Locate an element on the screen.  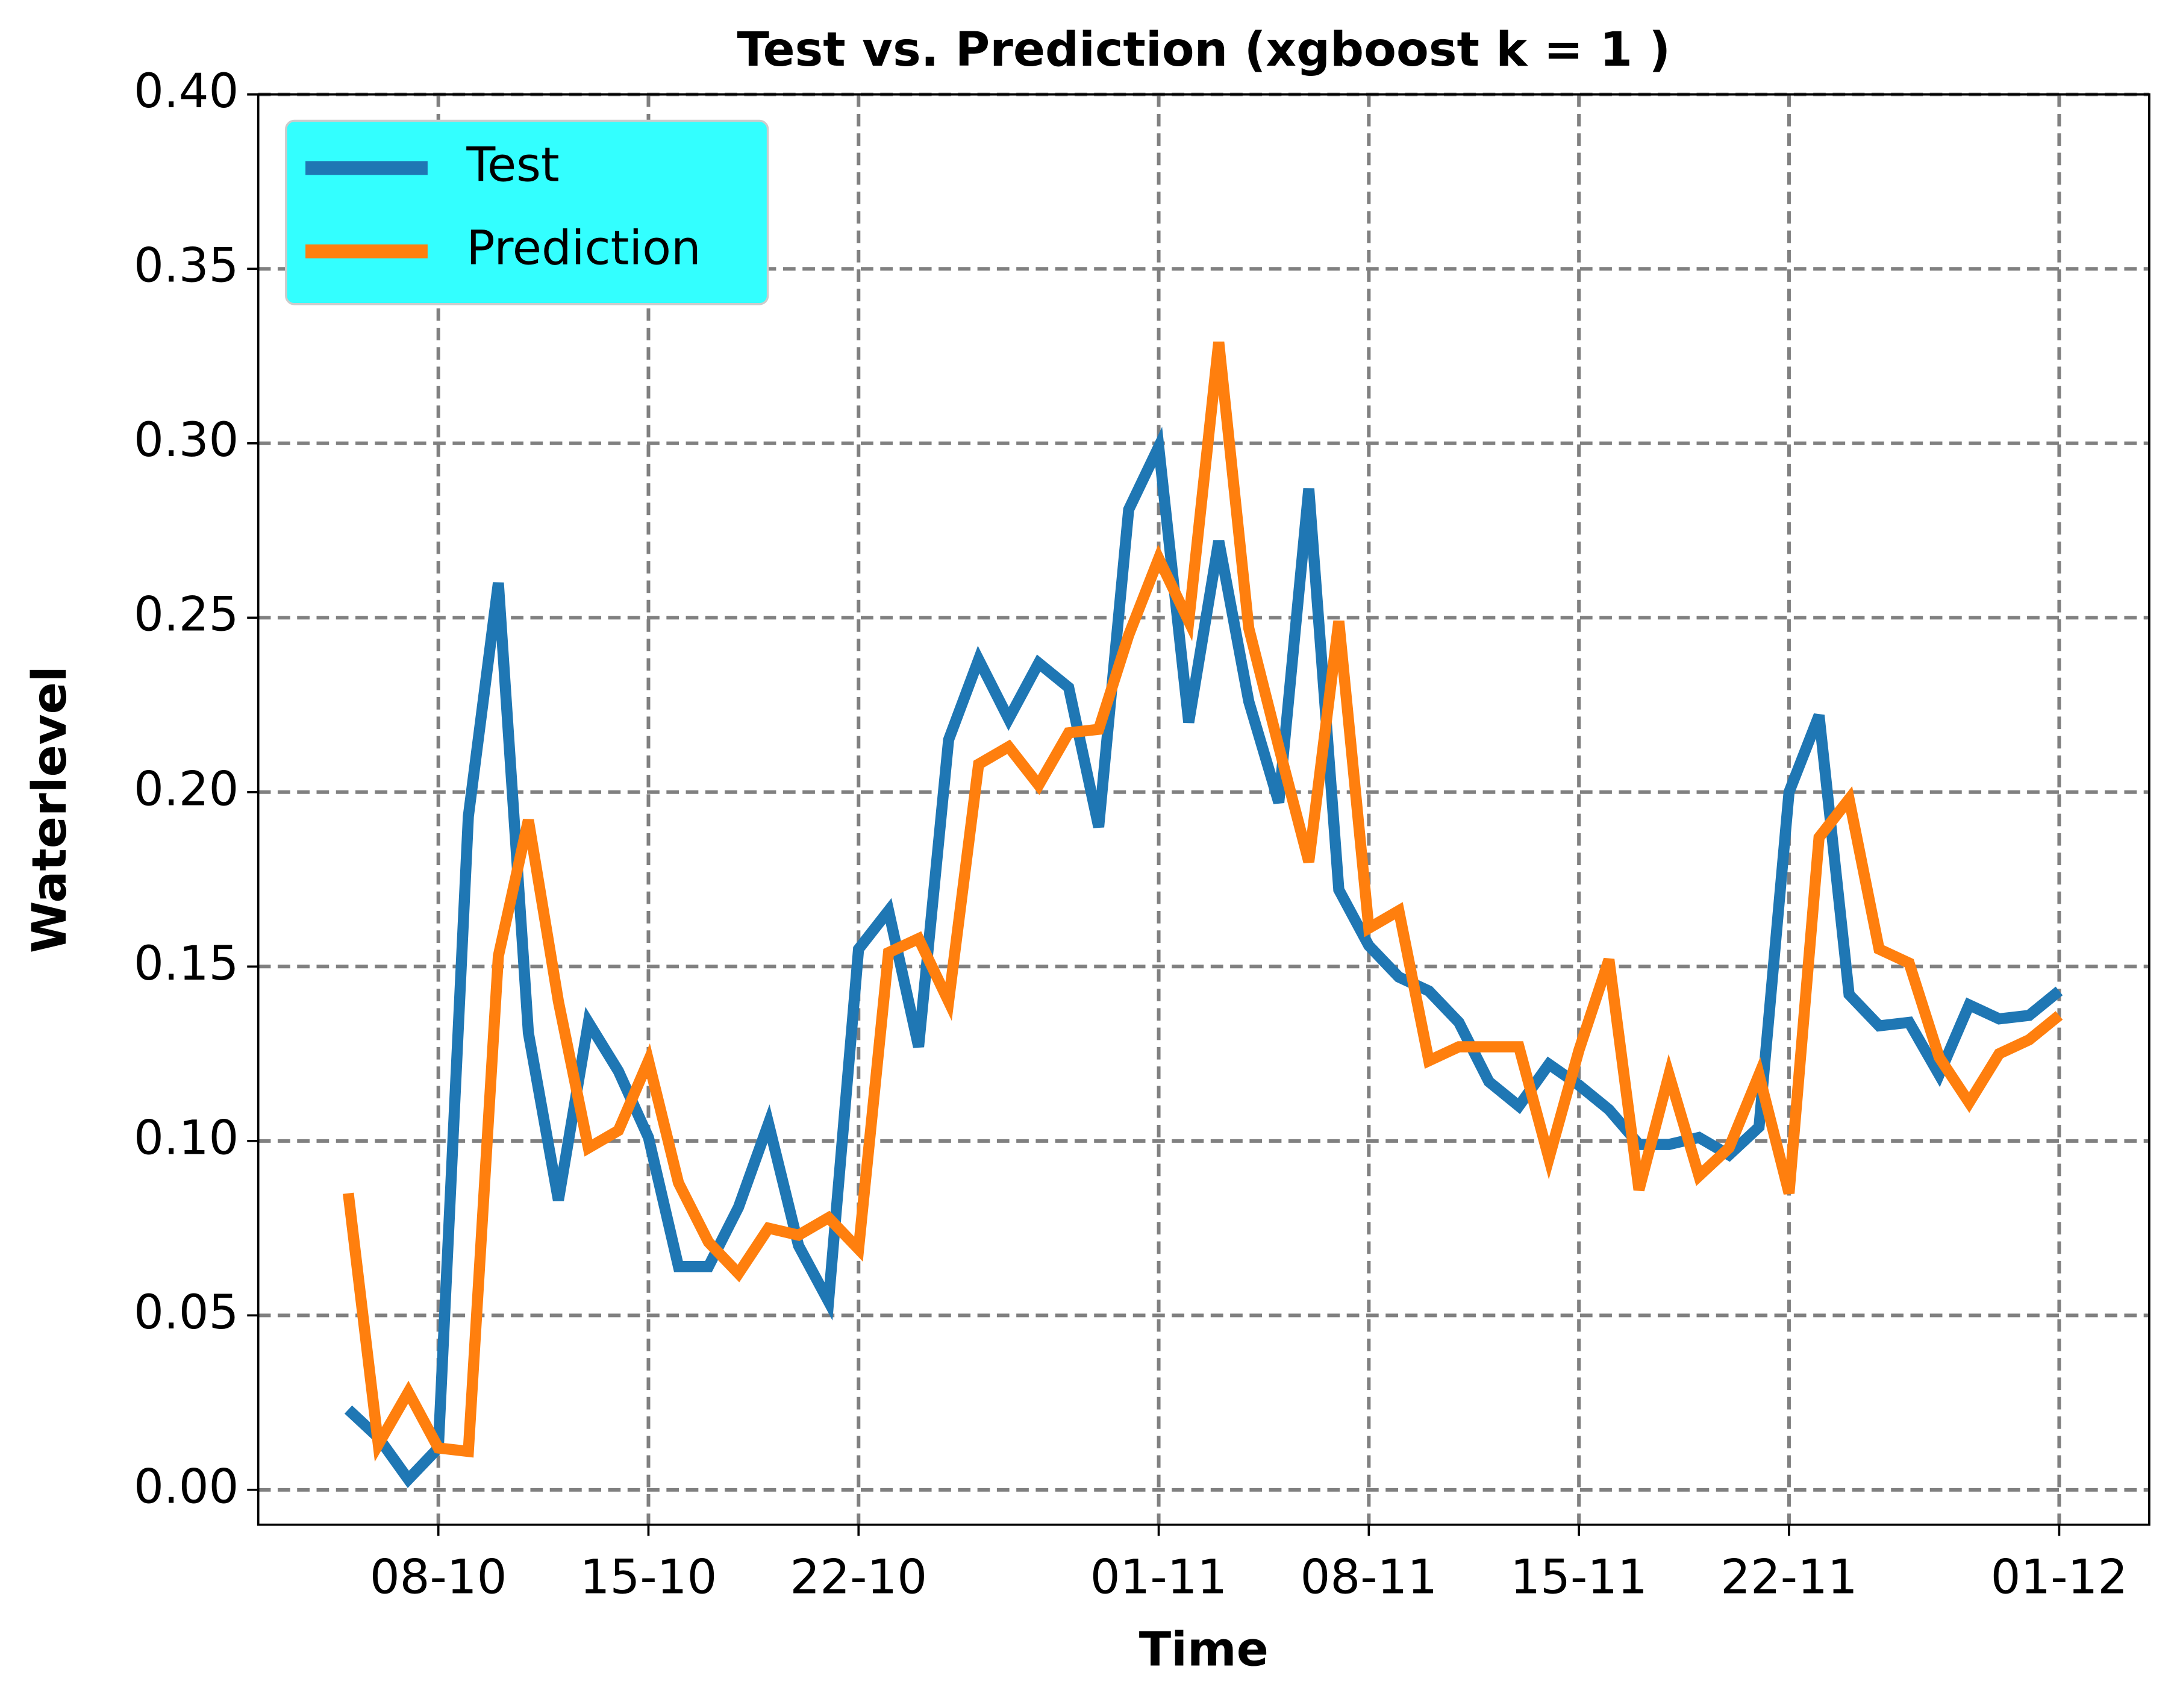
y-tick-label: 0.35 is located at coordinates (186, 266).